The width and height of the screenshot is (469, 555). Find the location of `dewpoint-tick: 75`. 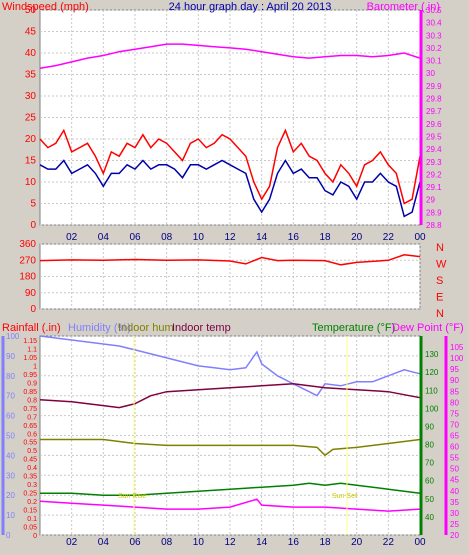

dewpoint-tick: 75 is located at coordinates (454, 413).